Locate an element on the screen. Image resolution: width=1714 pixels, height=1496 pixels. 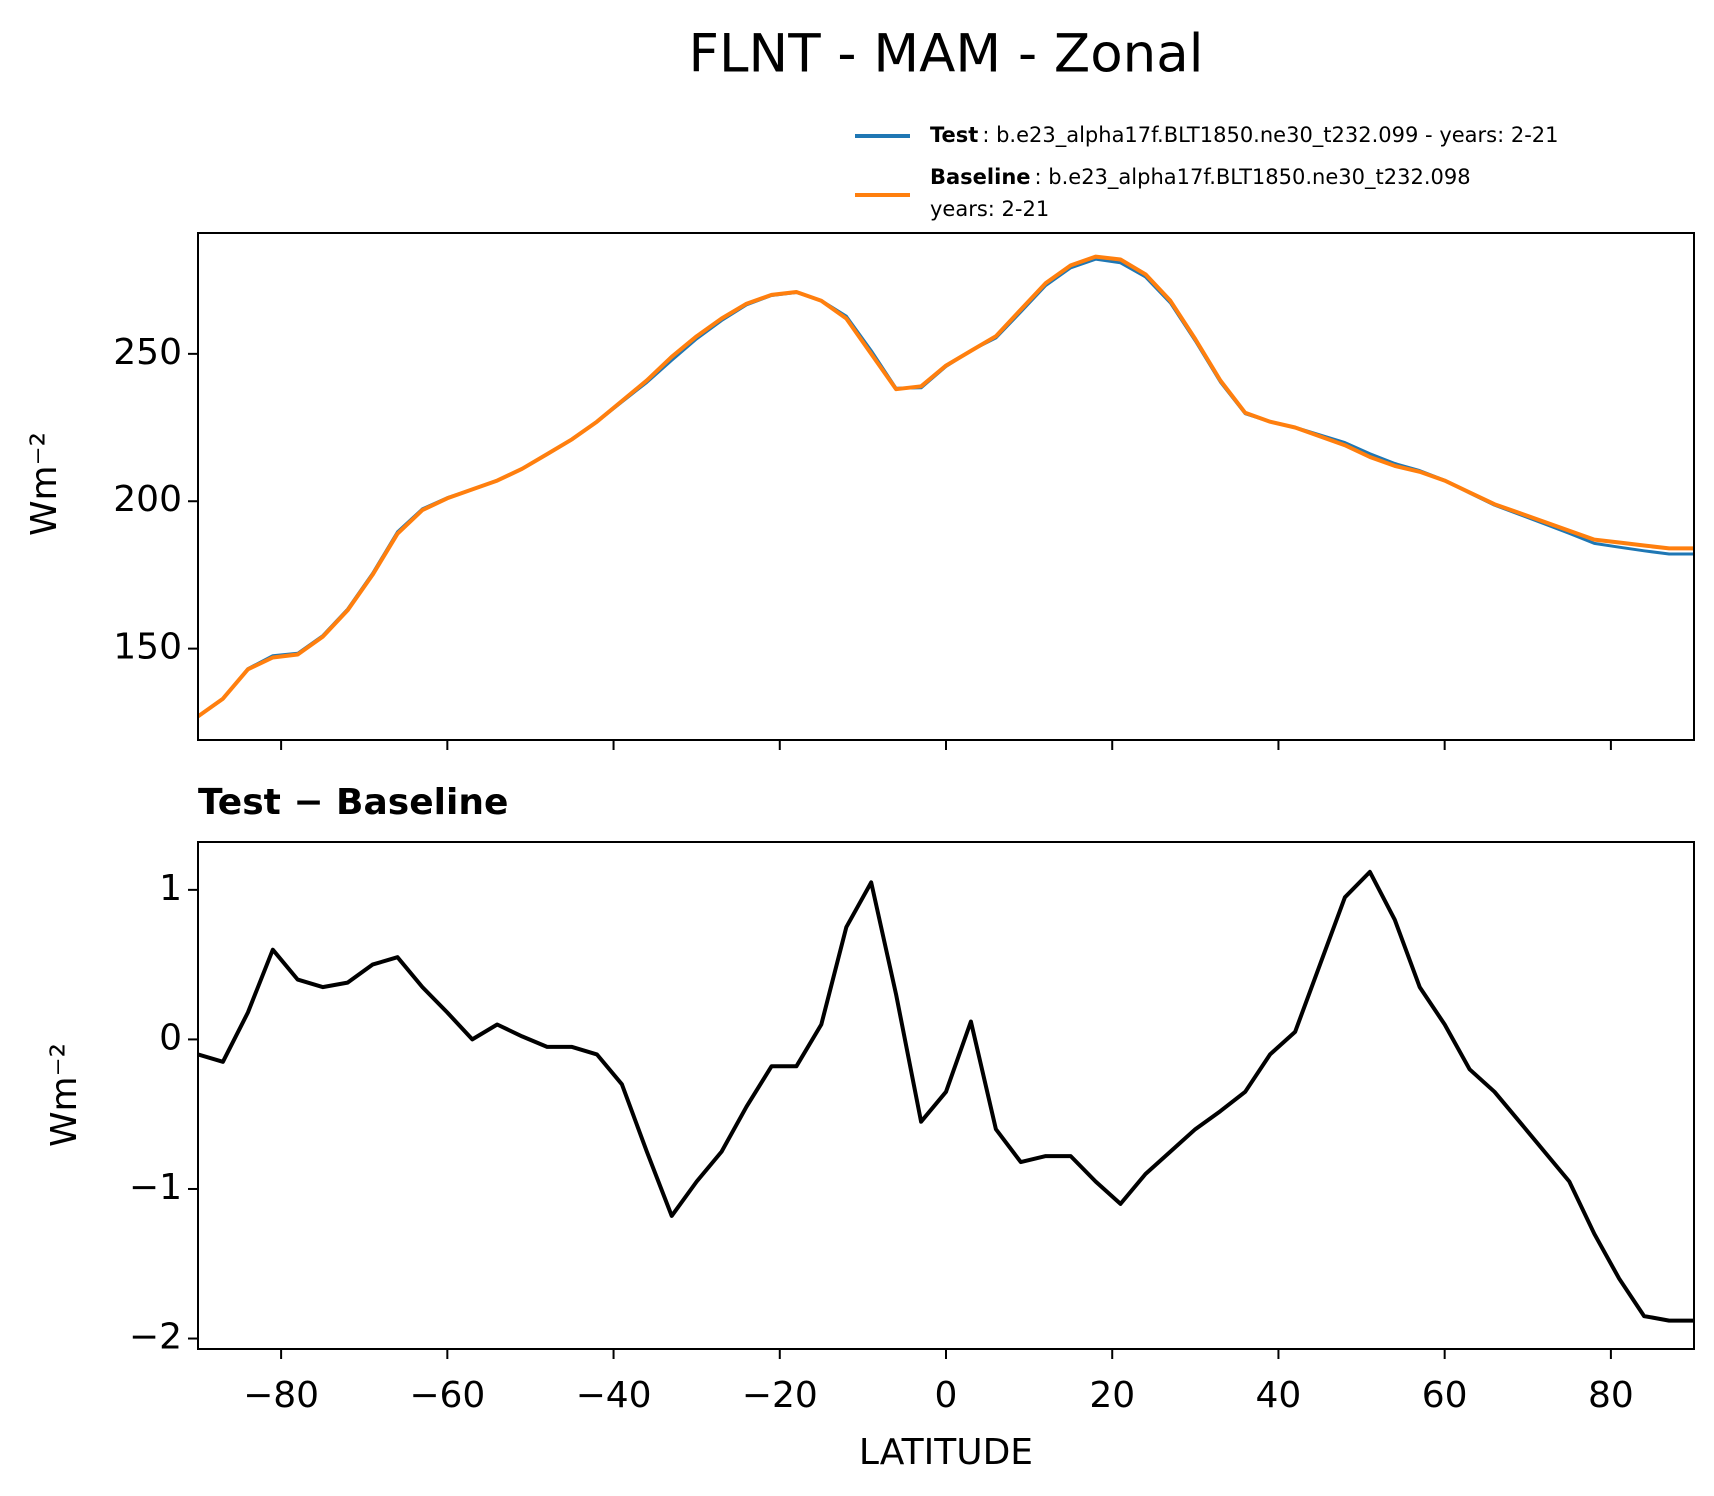
x-tick-label: −60 is located at coordinates (447, 1395).